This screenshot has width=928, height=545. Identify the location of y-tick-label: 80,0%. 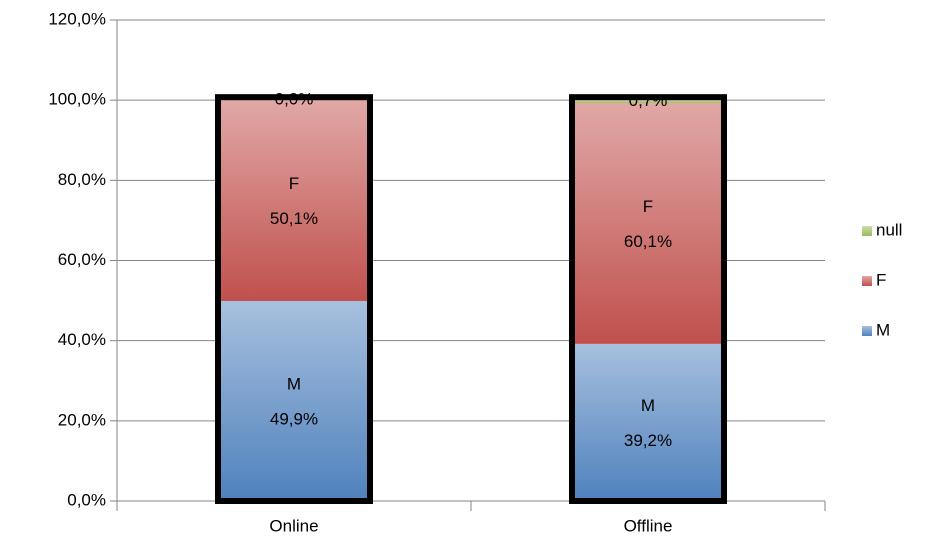
(82, 179).